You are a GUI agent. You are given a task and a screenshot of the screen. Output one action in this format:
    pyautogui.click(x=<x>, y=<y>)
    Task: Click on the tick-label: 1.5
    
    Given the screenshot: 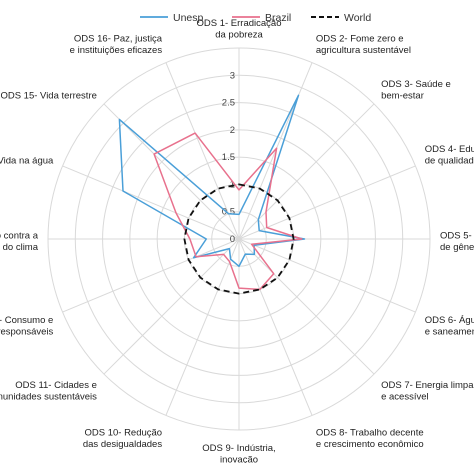 What is the action you would take?
    pyautogui.click(x=228, y=157)
    